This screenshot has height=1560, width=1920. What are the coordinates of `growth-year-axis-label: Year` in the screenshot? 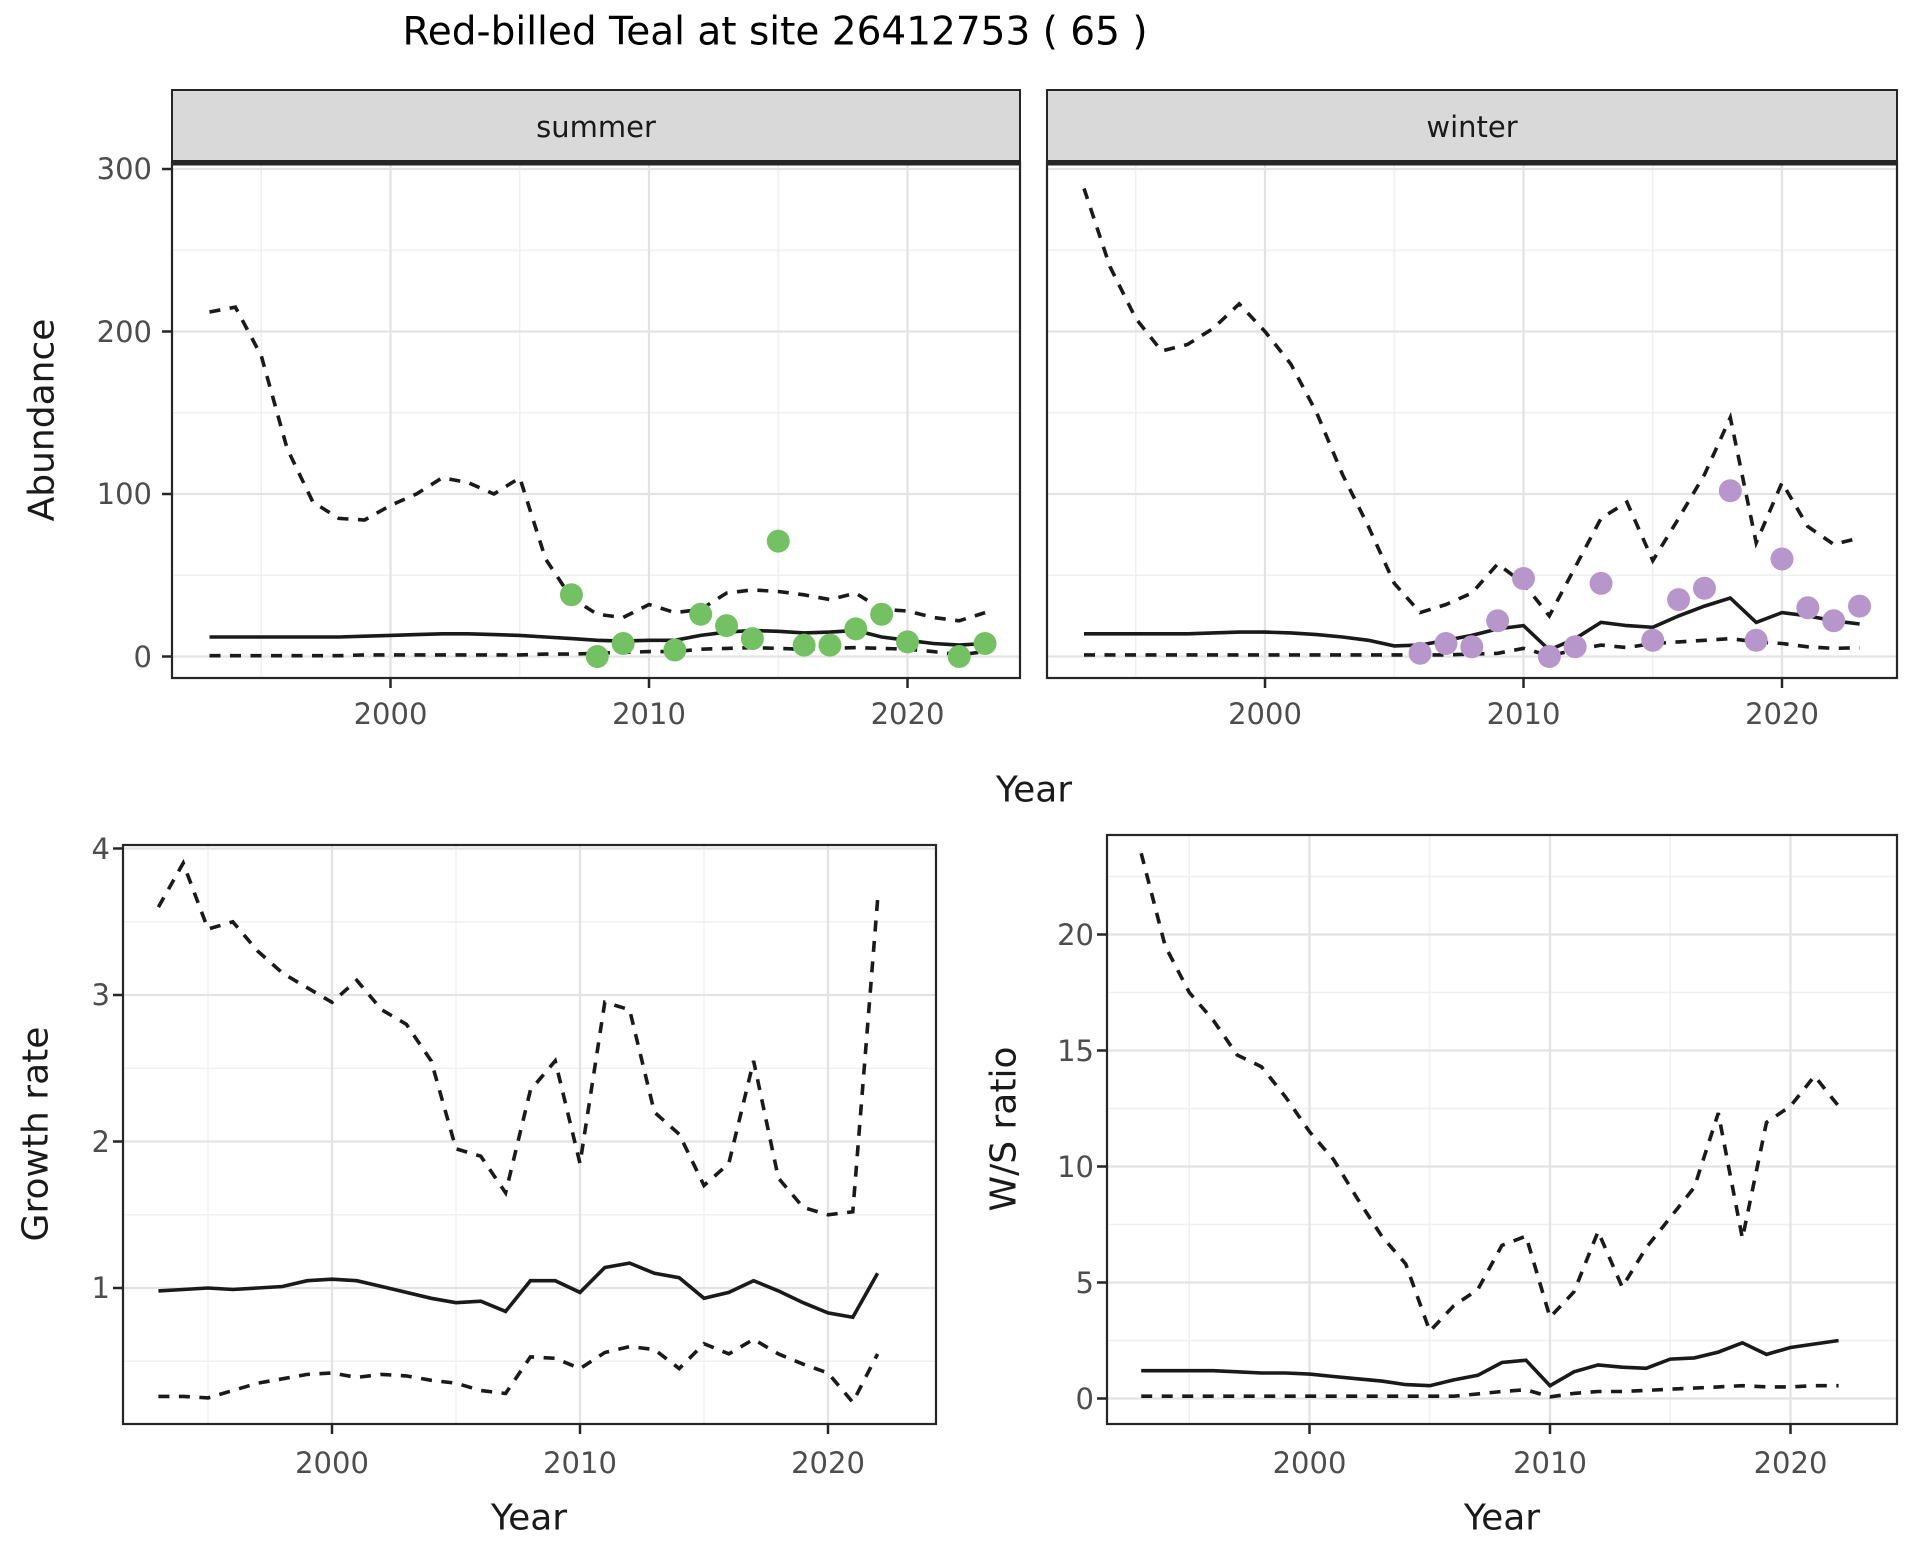 It's located at (529, 1518).